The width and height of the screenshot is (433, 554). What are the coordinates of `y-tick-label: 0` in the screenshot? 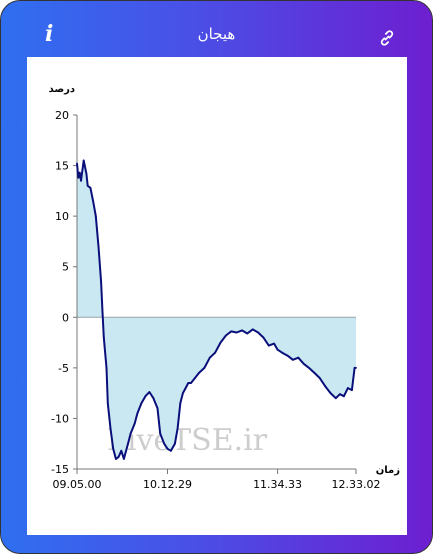 It's located at (65, 317).